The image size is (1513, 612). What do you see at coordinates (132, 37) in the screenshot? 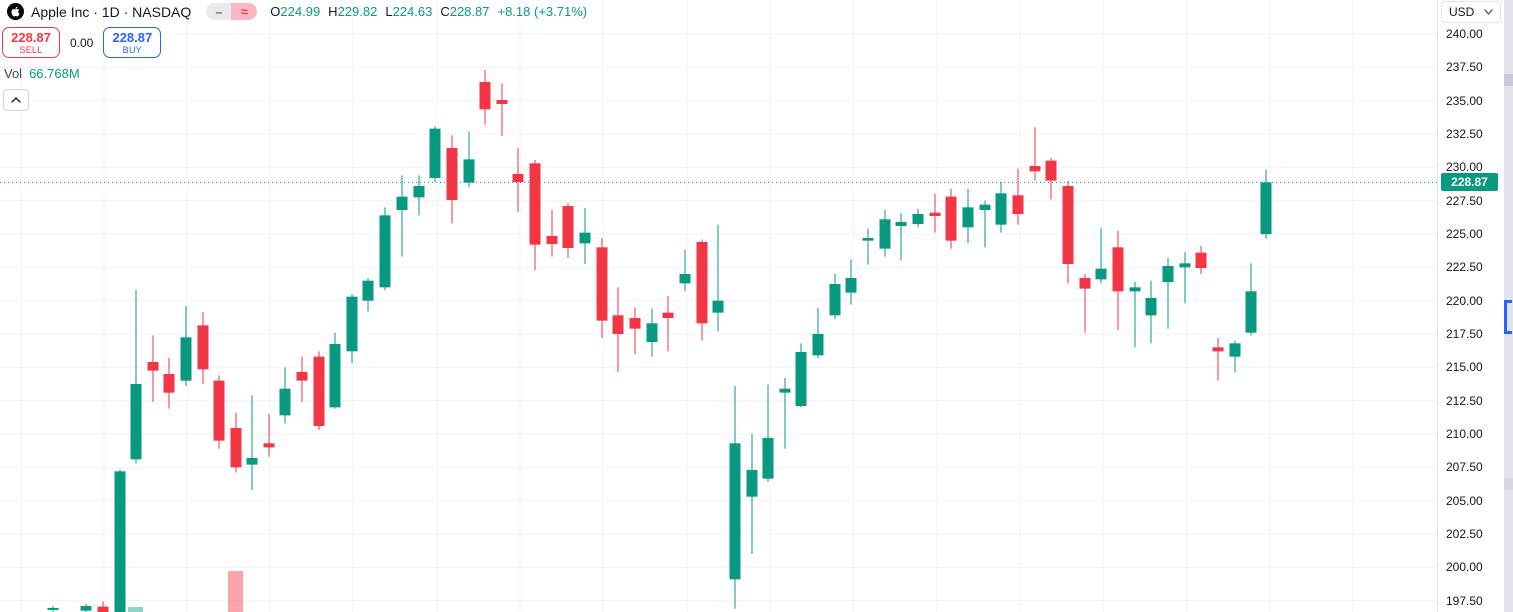
I see `buy-price: 228.87` at bounding box center [132, 37].